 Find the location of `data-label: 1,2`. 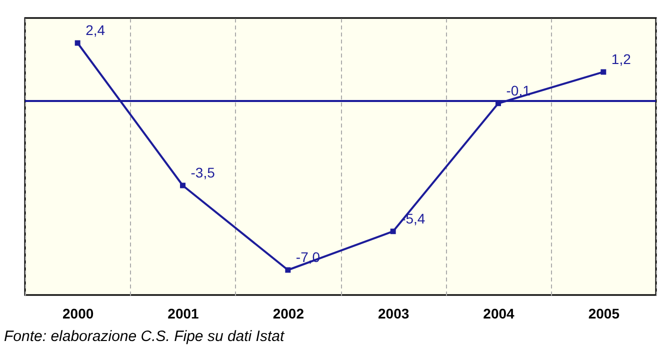

data-label: 1,2 is located at coordinates (621, 58).